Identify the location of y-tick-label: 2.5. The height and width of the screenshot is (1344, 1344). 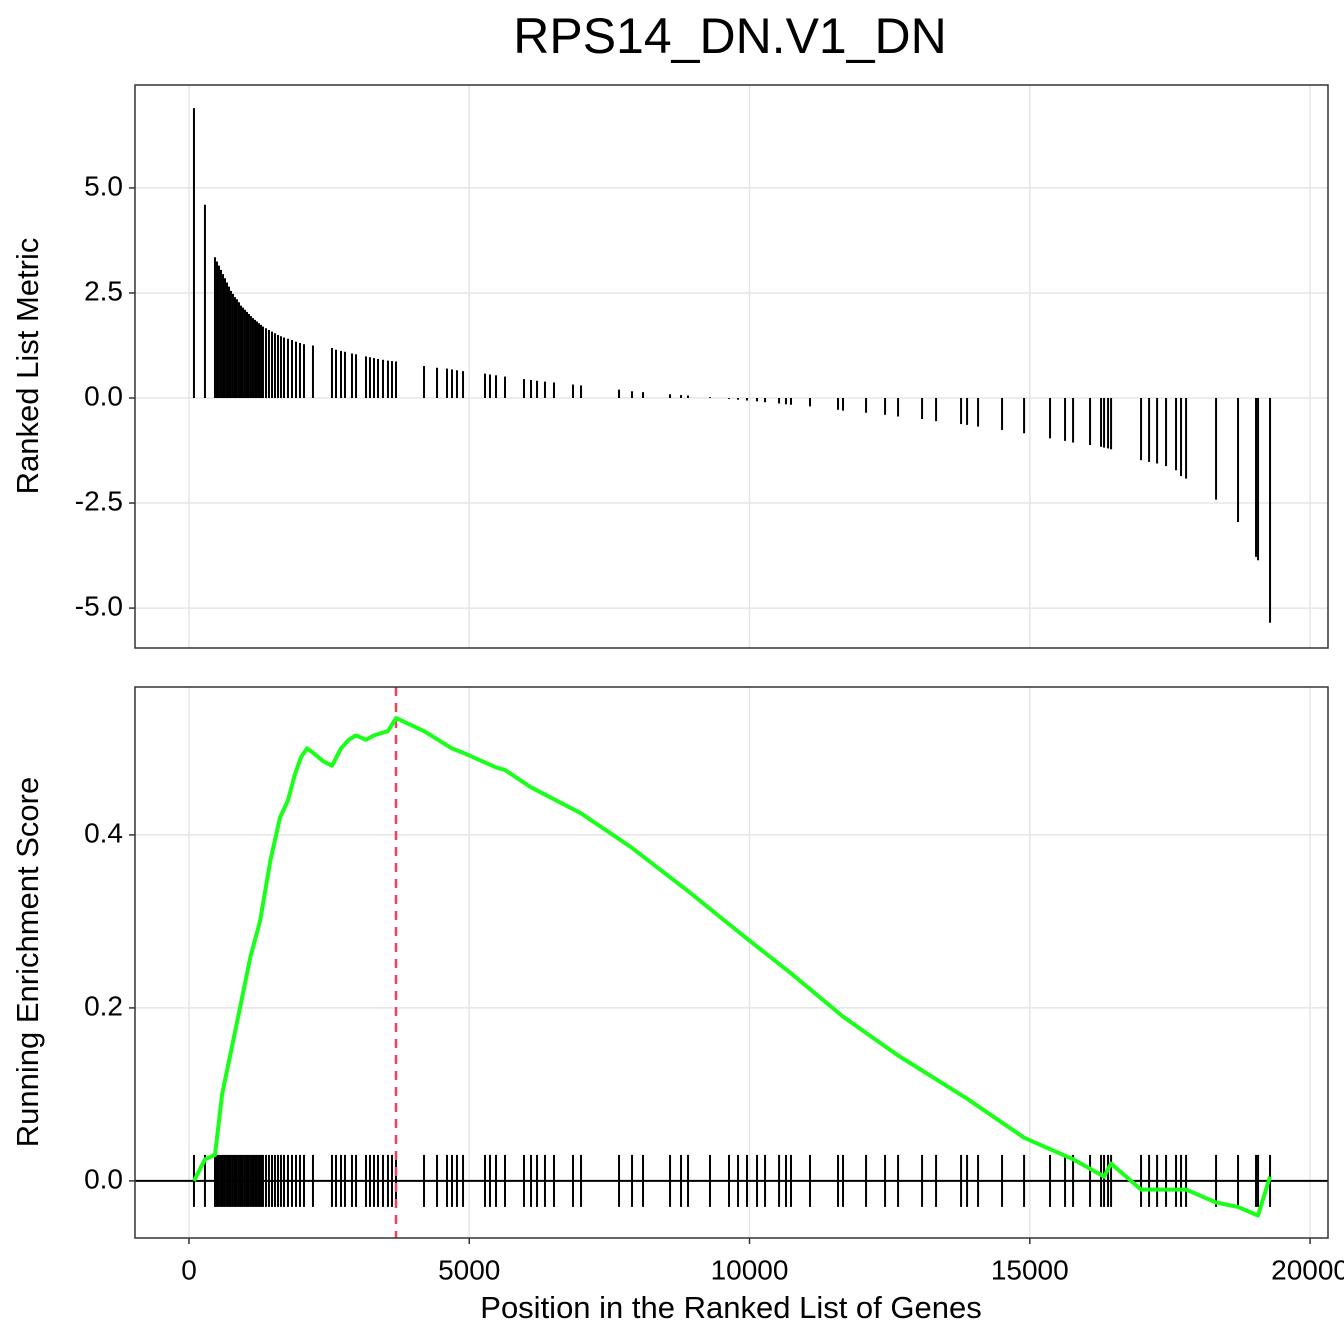
(103, 290).